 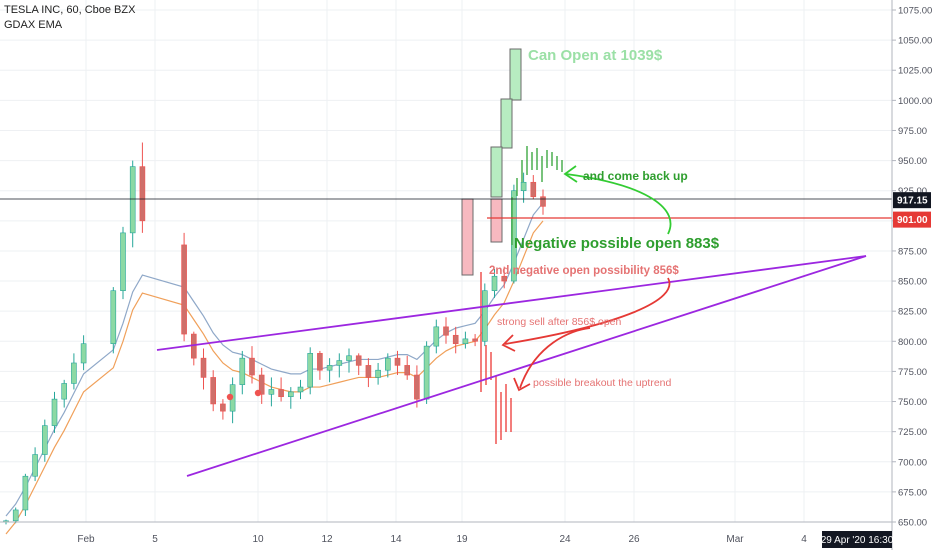 I want to click on y-tick-label: 950.00, so click(x=912, y=161).